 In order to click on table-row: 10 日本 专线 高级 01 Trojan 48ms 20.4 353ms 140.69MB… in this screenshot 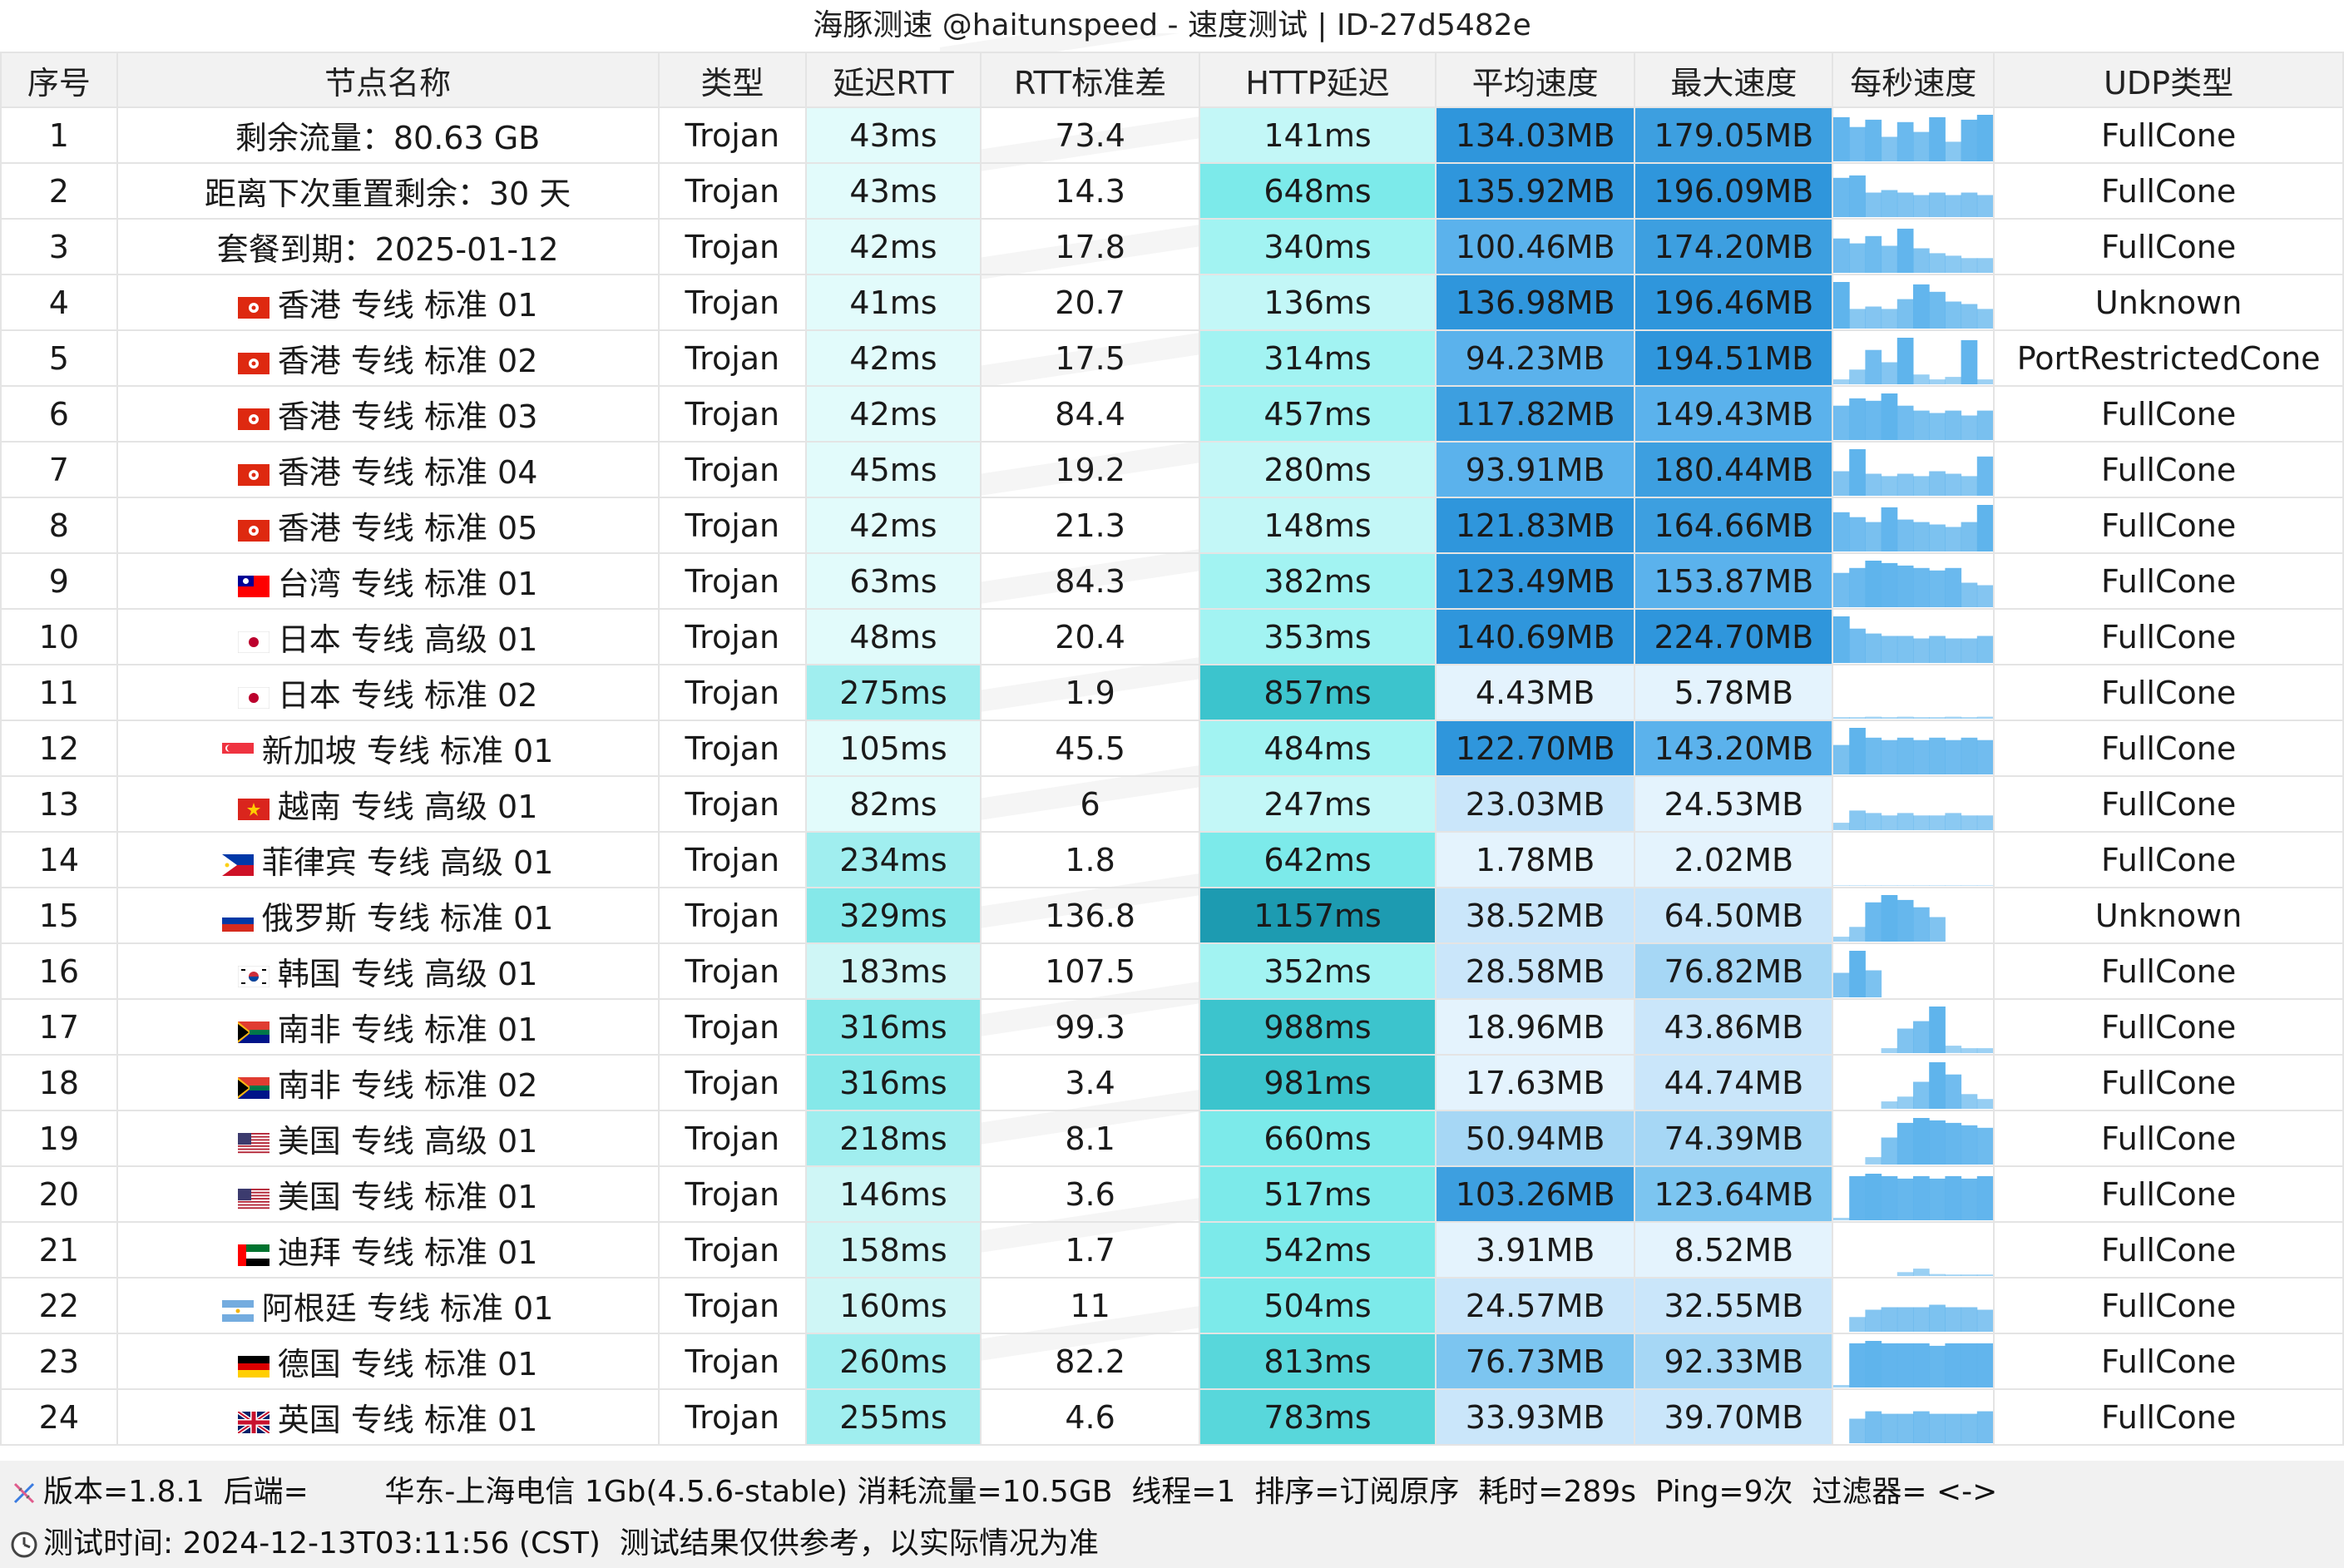, I will do `click(1172, 636)`.